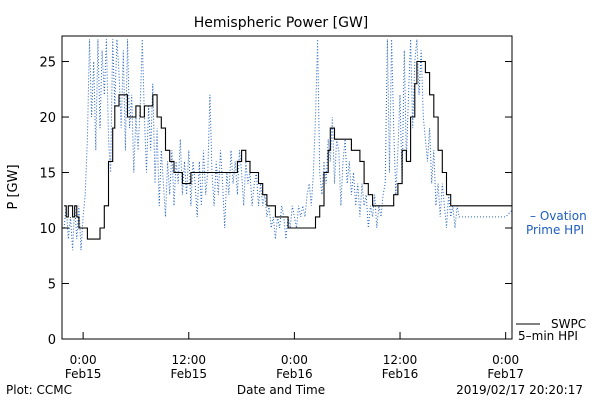  I want to click on x-tick-time-1: 12:00, so click(188, 360).